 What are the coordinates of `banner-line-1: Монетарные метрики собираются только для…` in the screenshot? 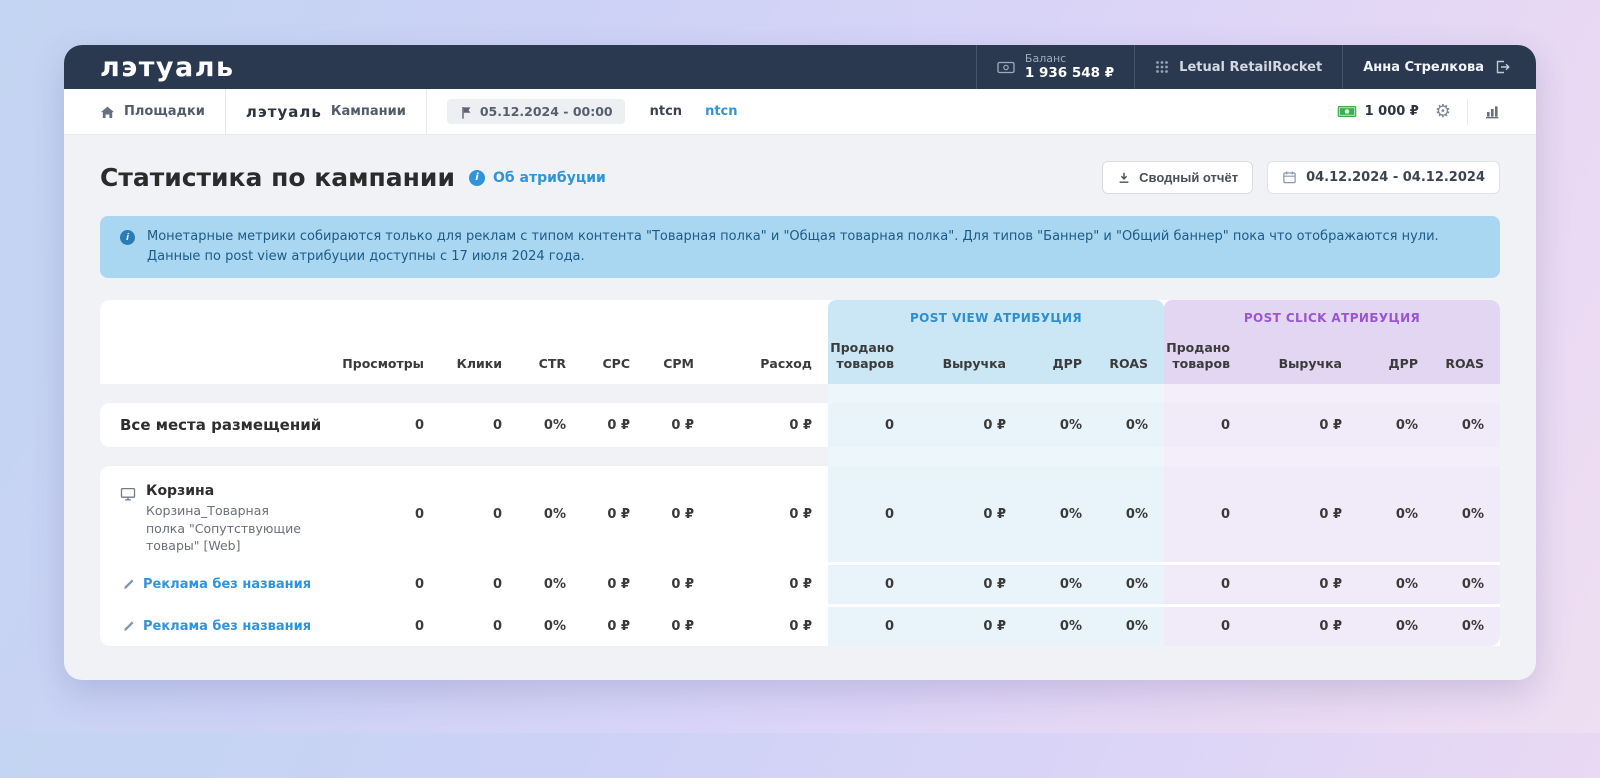 It's located at (793, 236).